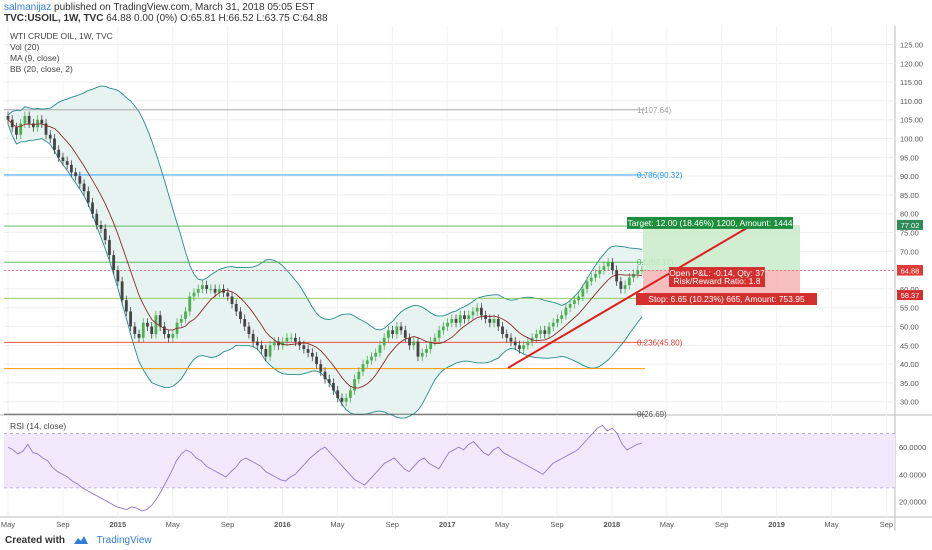 The width and height of the screenshot is (932, 550). I want to click on legend-volume: Vol (20), so click(25, 47).